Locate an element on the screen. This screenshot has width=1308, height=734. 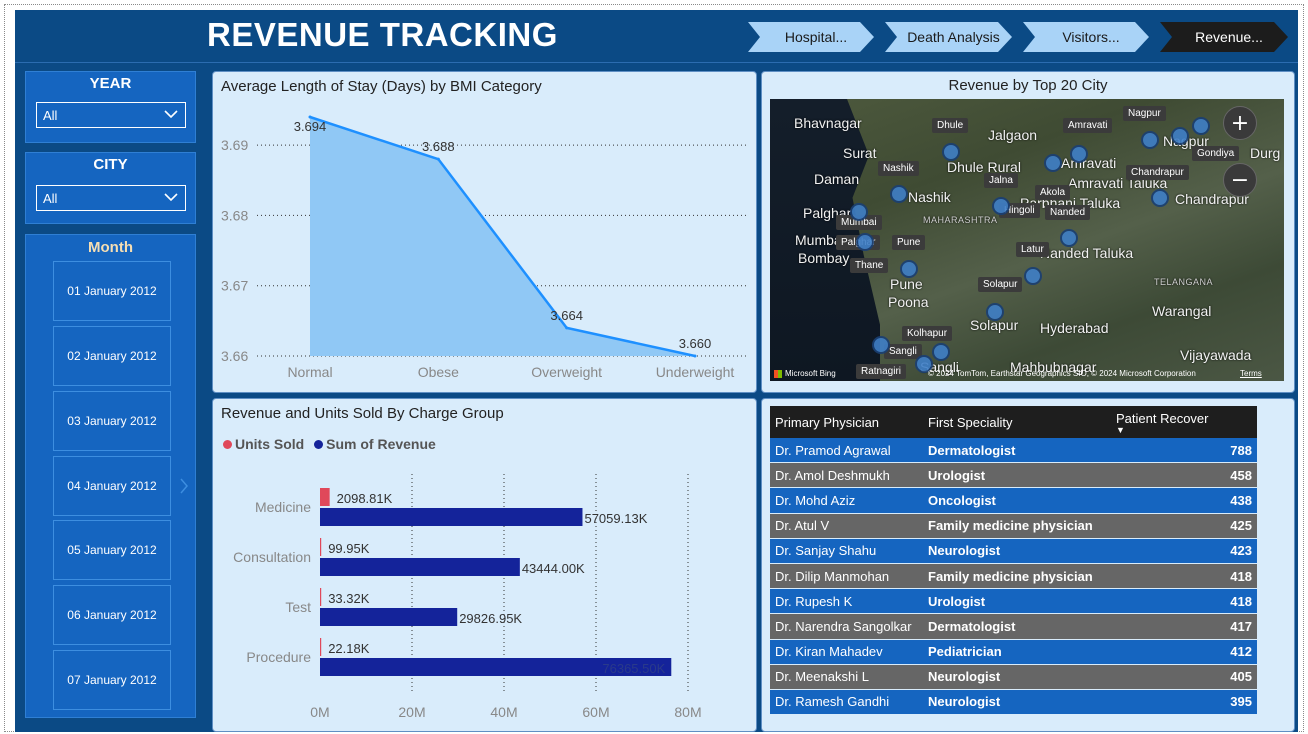
nav-death-analysis: Death Analysis is located at coordinates (948, 37).